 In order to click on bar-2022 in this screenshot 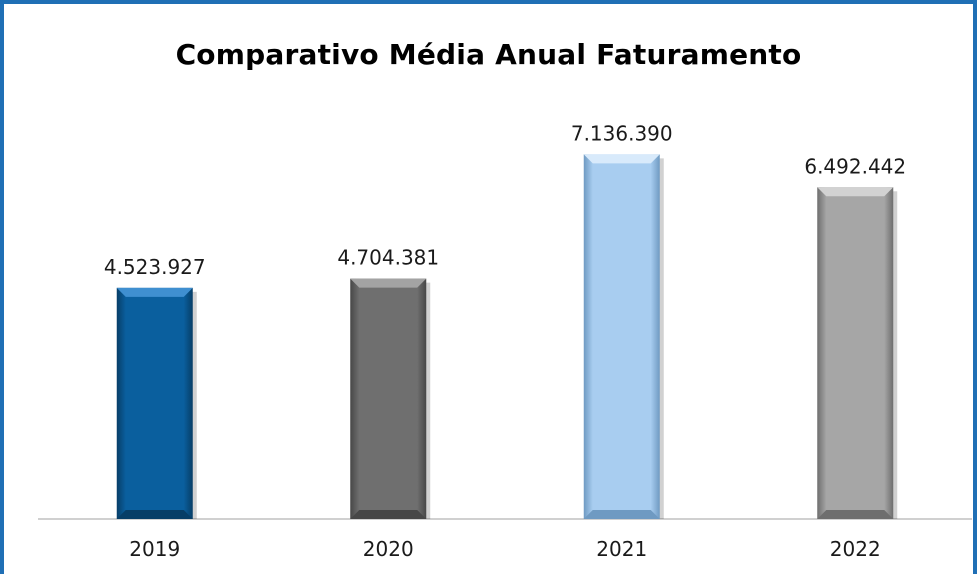, I will do `click(857, 353)`.